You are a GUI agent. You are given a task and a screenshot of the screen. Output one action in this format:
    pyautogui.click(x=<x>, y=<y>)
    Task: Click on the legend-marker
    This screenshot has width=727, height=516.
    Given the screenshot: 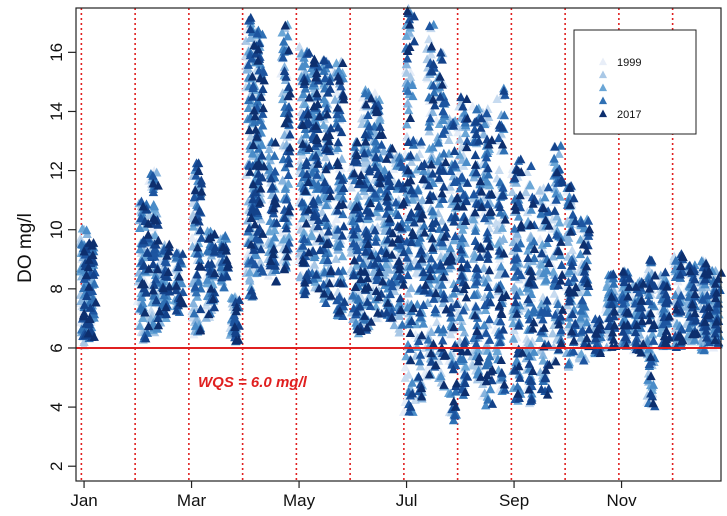 What is the action you would take?
    pyautogui.click(x=603, y=87)
    